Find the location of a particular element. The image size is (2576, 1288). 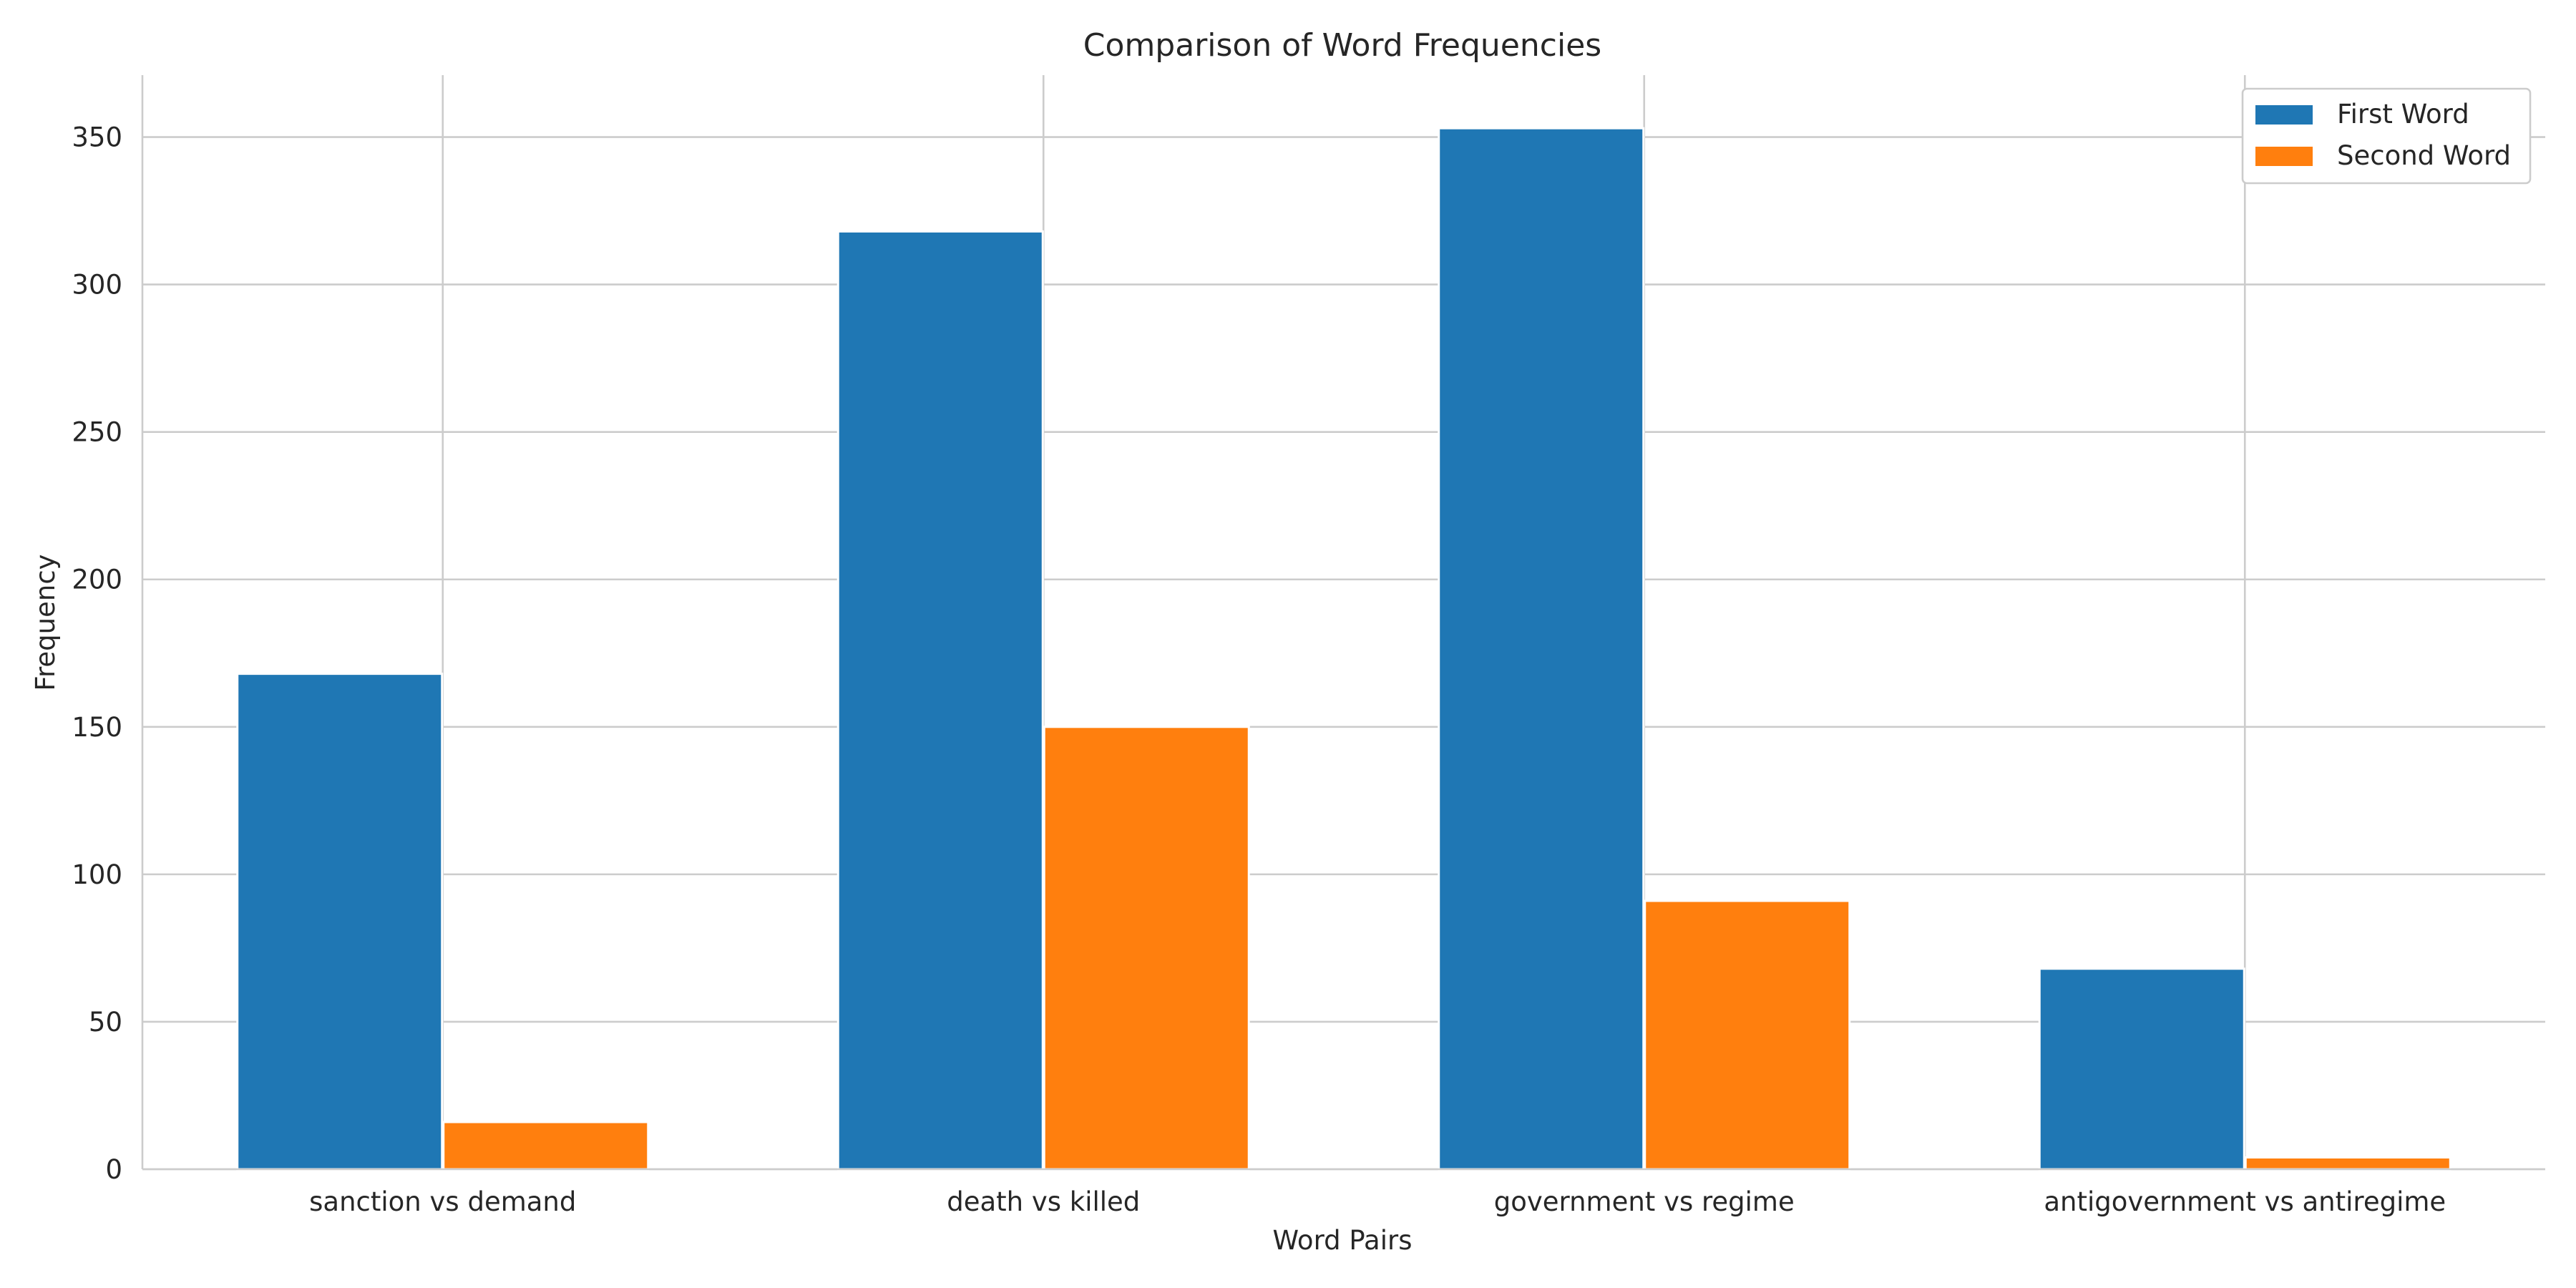

x-tick-label: antigovernment vs antiregime is located at coordinates (2245, 1201).